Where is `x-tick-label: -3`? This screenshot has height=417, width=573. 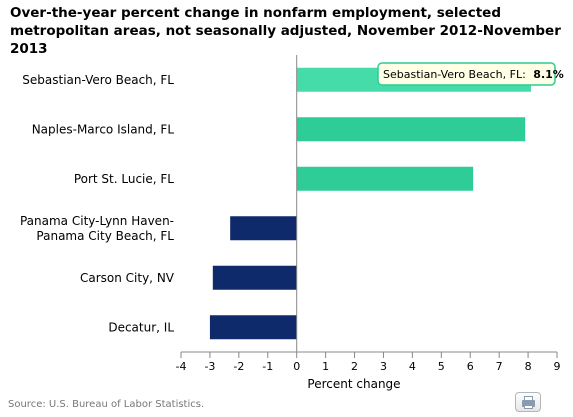 x-tick-label: -3 is located at coordinates (209, 366).